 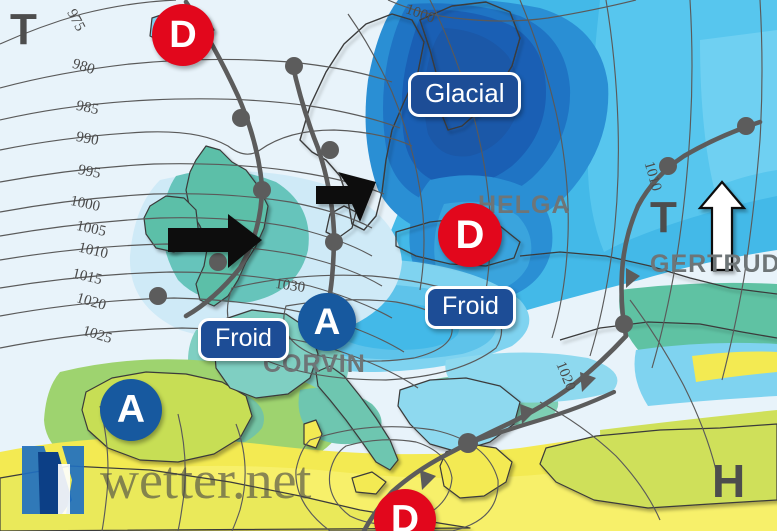 I want to click on land-turkey, so click(x=658, y=466).